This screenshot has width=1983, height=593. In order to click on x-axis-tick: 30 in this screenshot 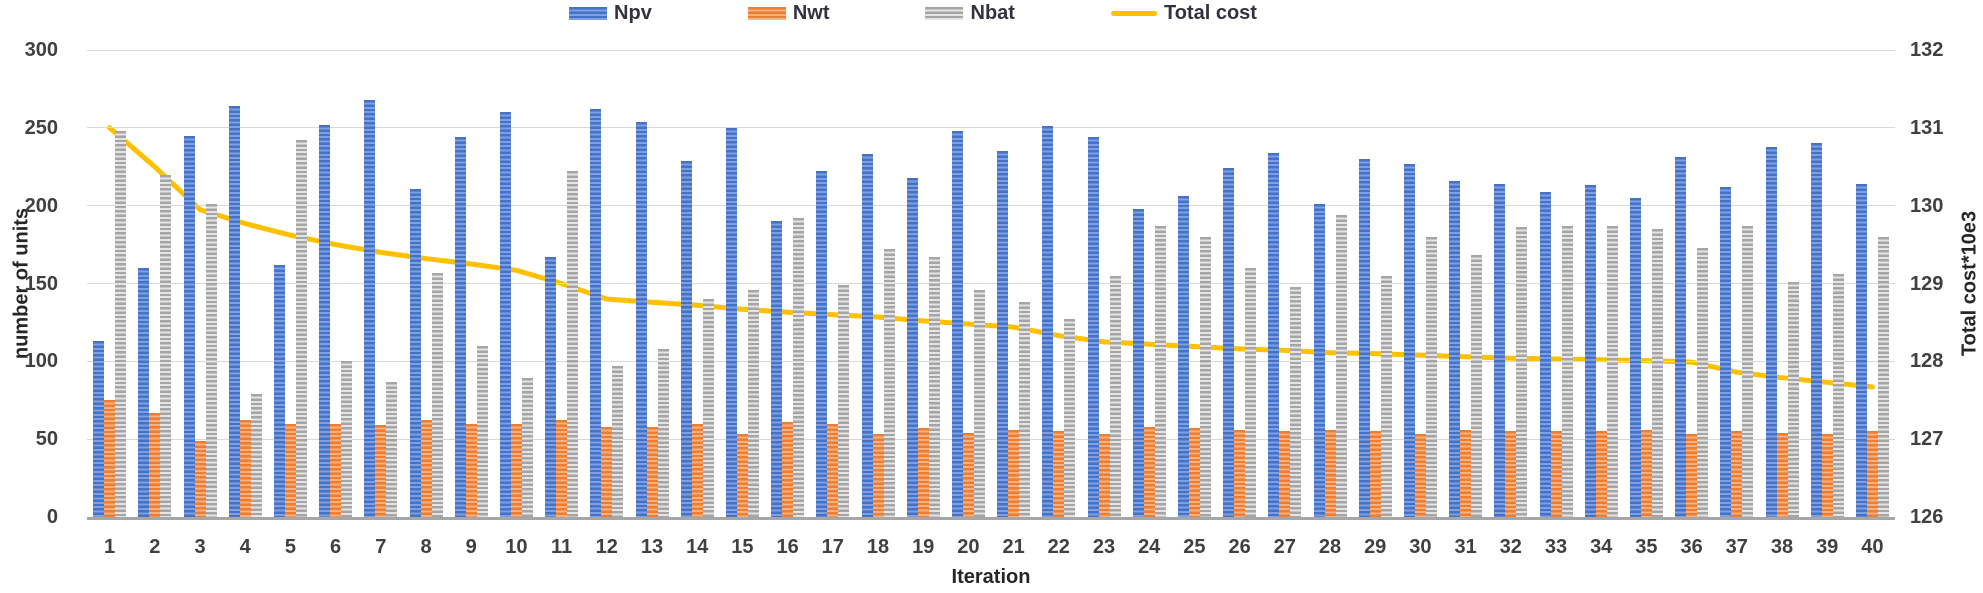, I will do `click(1420, 547)`.